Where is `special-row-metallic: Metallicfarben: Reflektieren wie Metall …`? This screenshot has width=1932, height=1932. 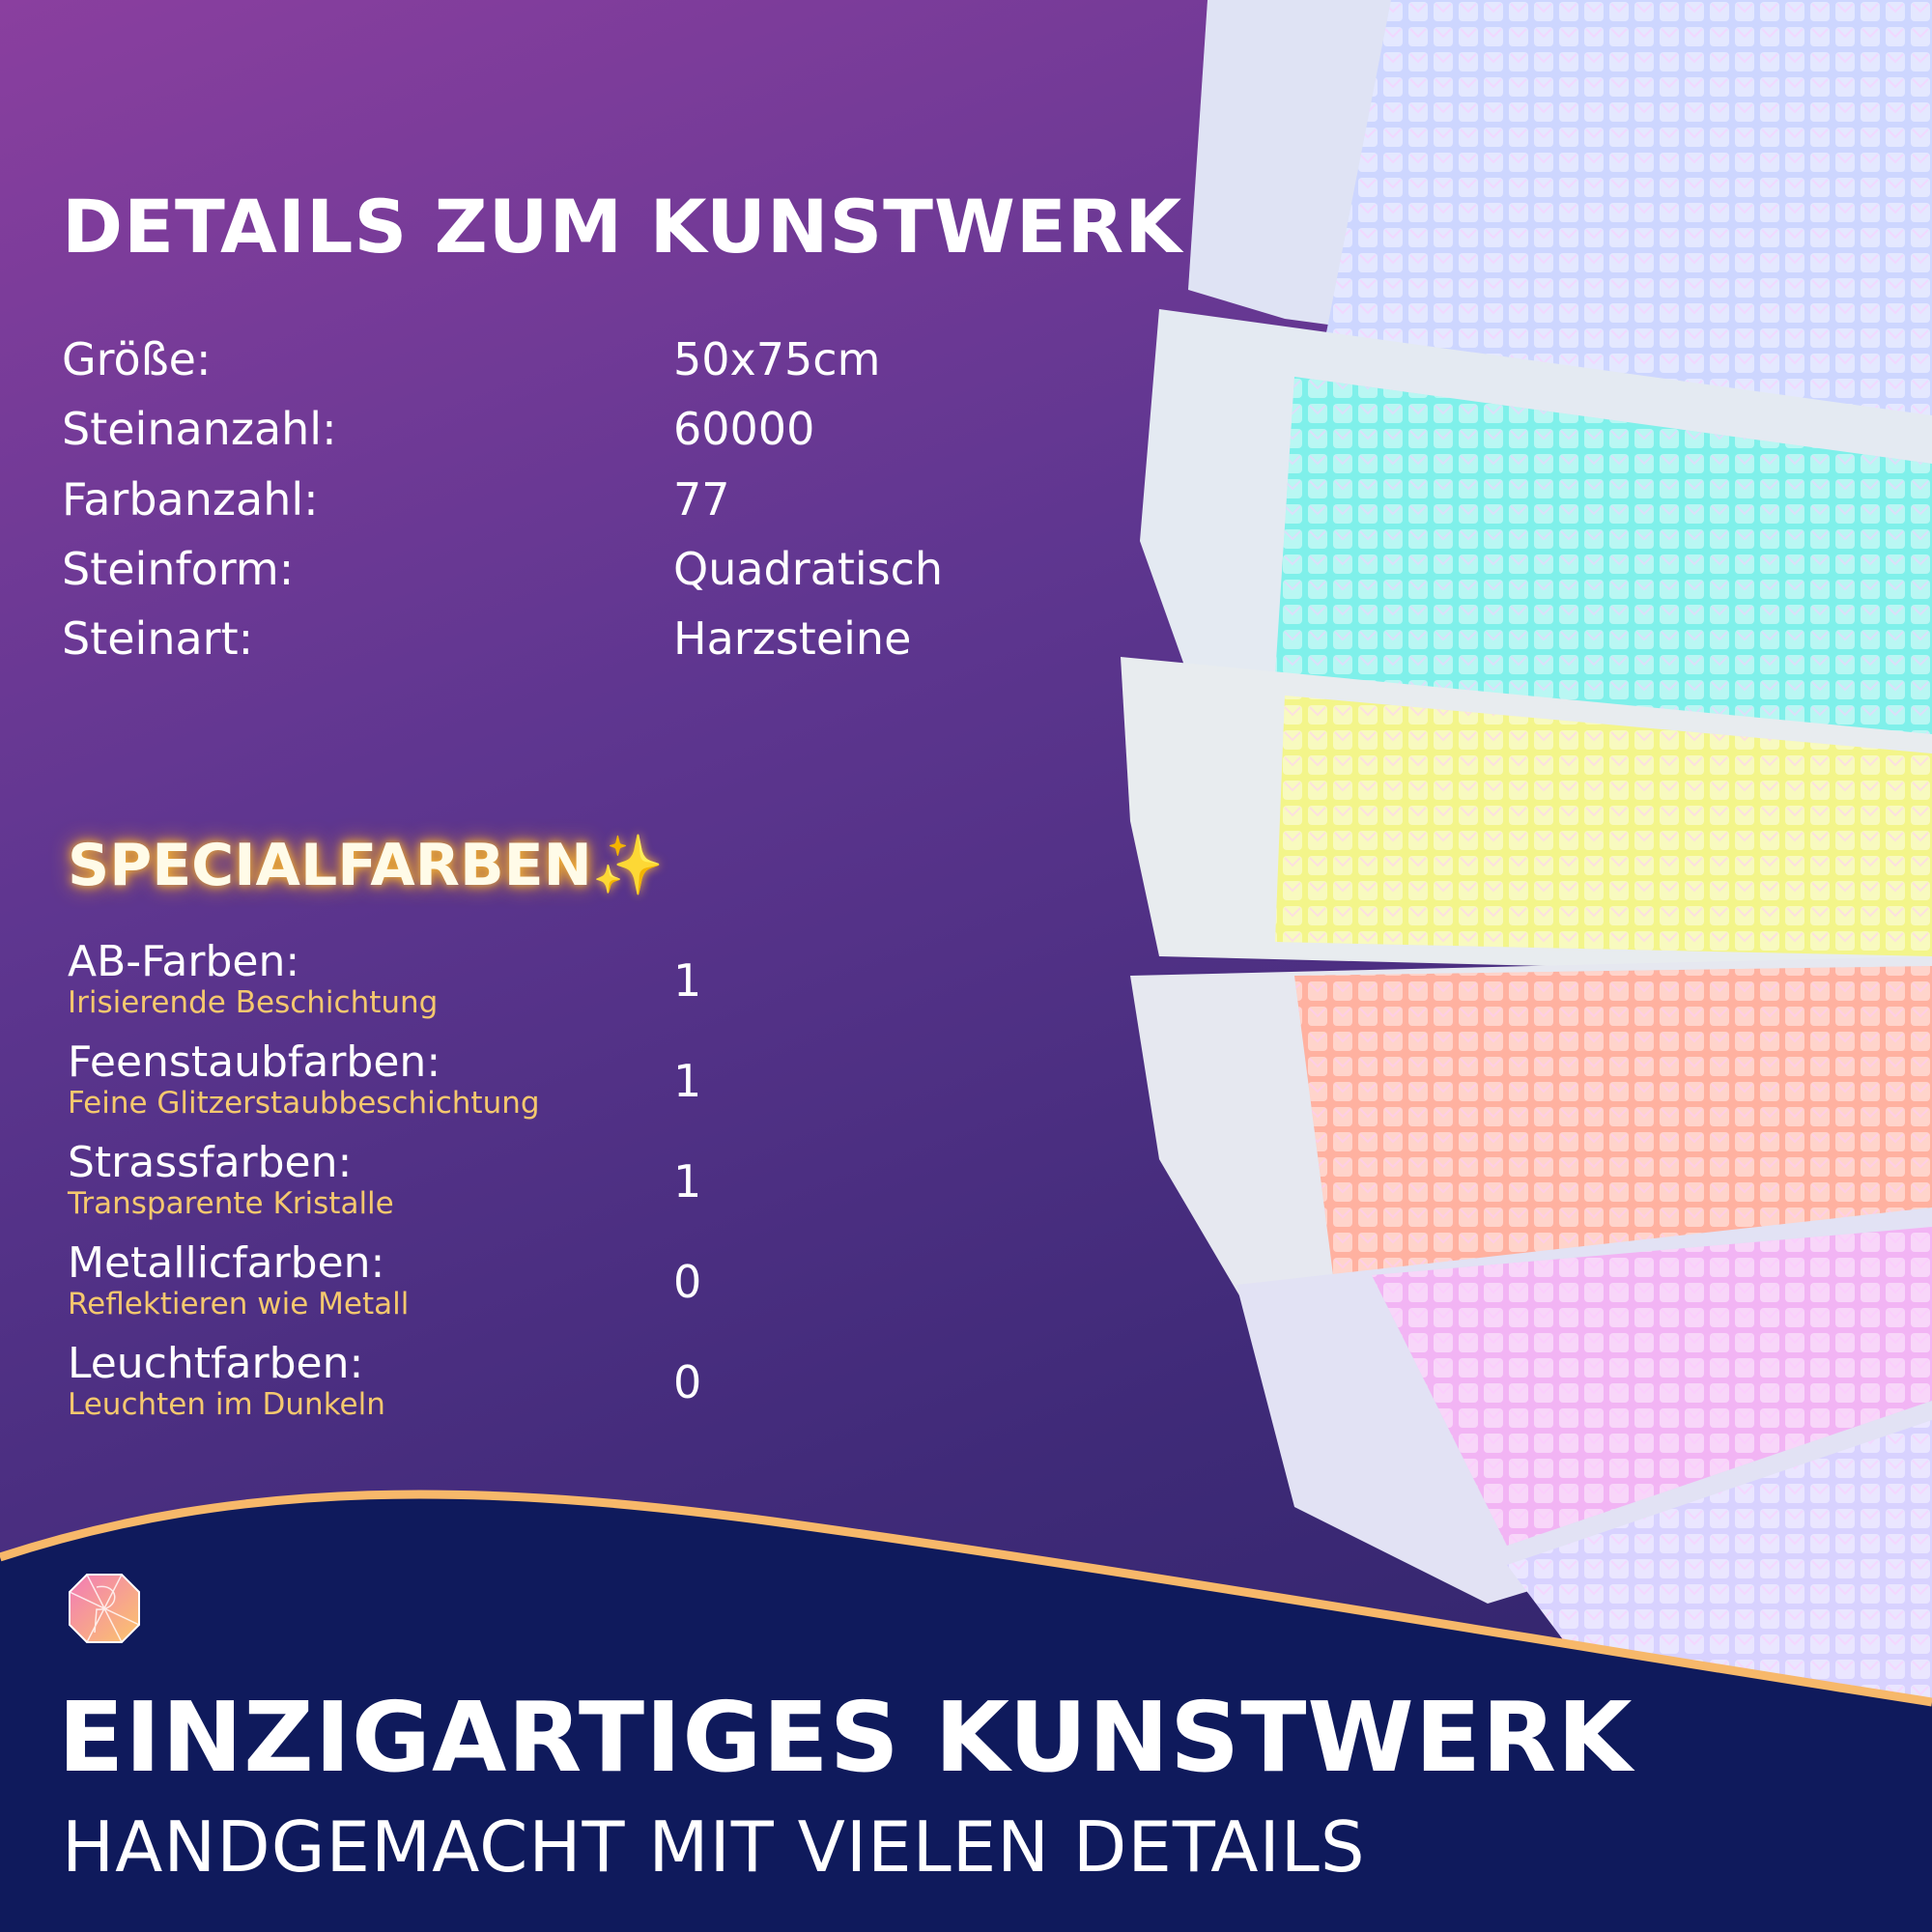 special-row-metallic: Metallicfarben: Reflektieren wie Metall … is located at coordinates (384, 1280).